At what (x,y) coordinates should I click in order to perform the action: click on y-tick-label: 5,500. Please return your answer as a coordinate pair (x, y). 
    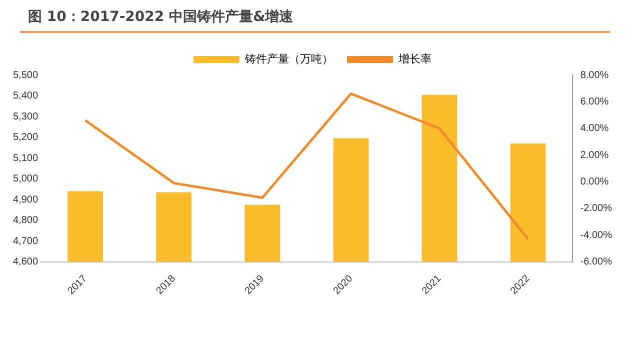
    Looking at the image, I should click on (25, 75).